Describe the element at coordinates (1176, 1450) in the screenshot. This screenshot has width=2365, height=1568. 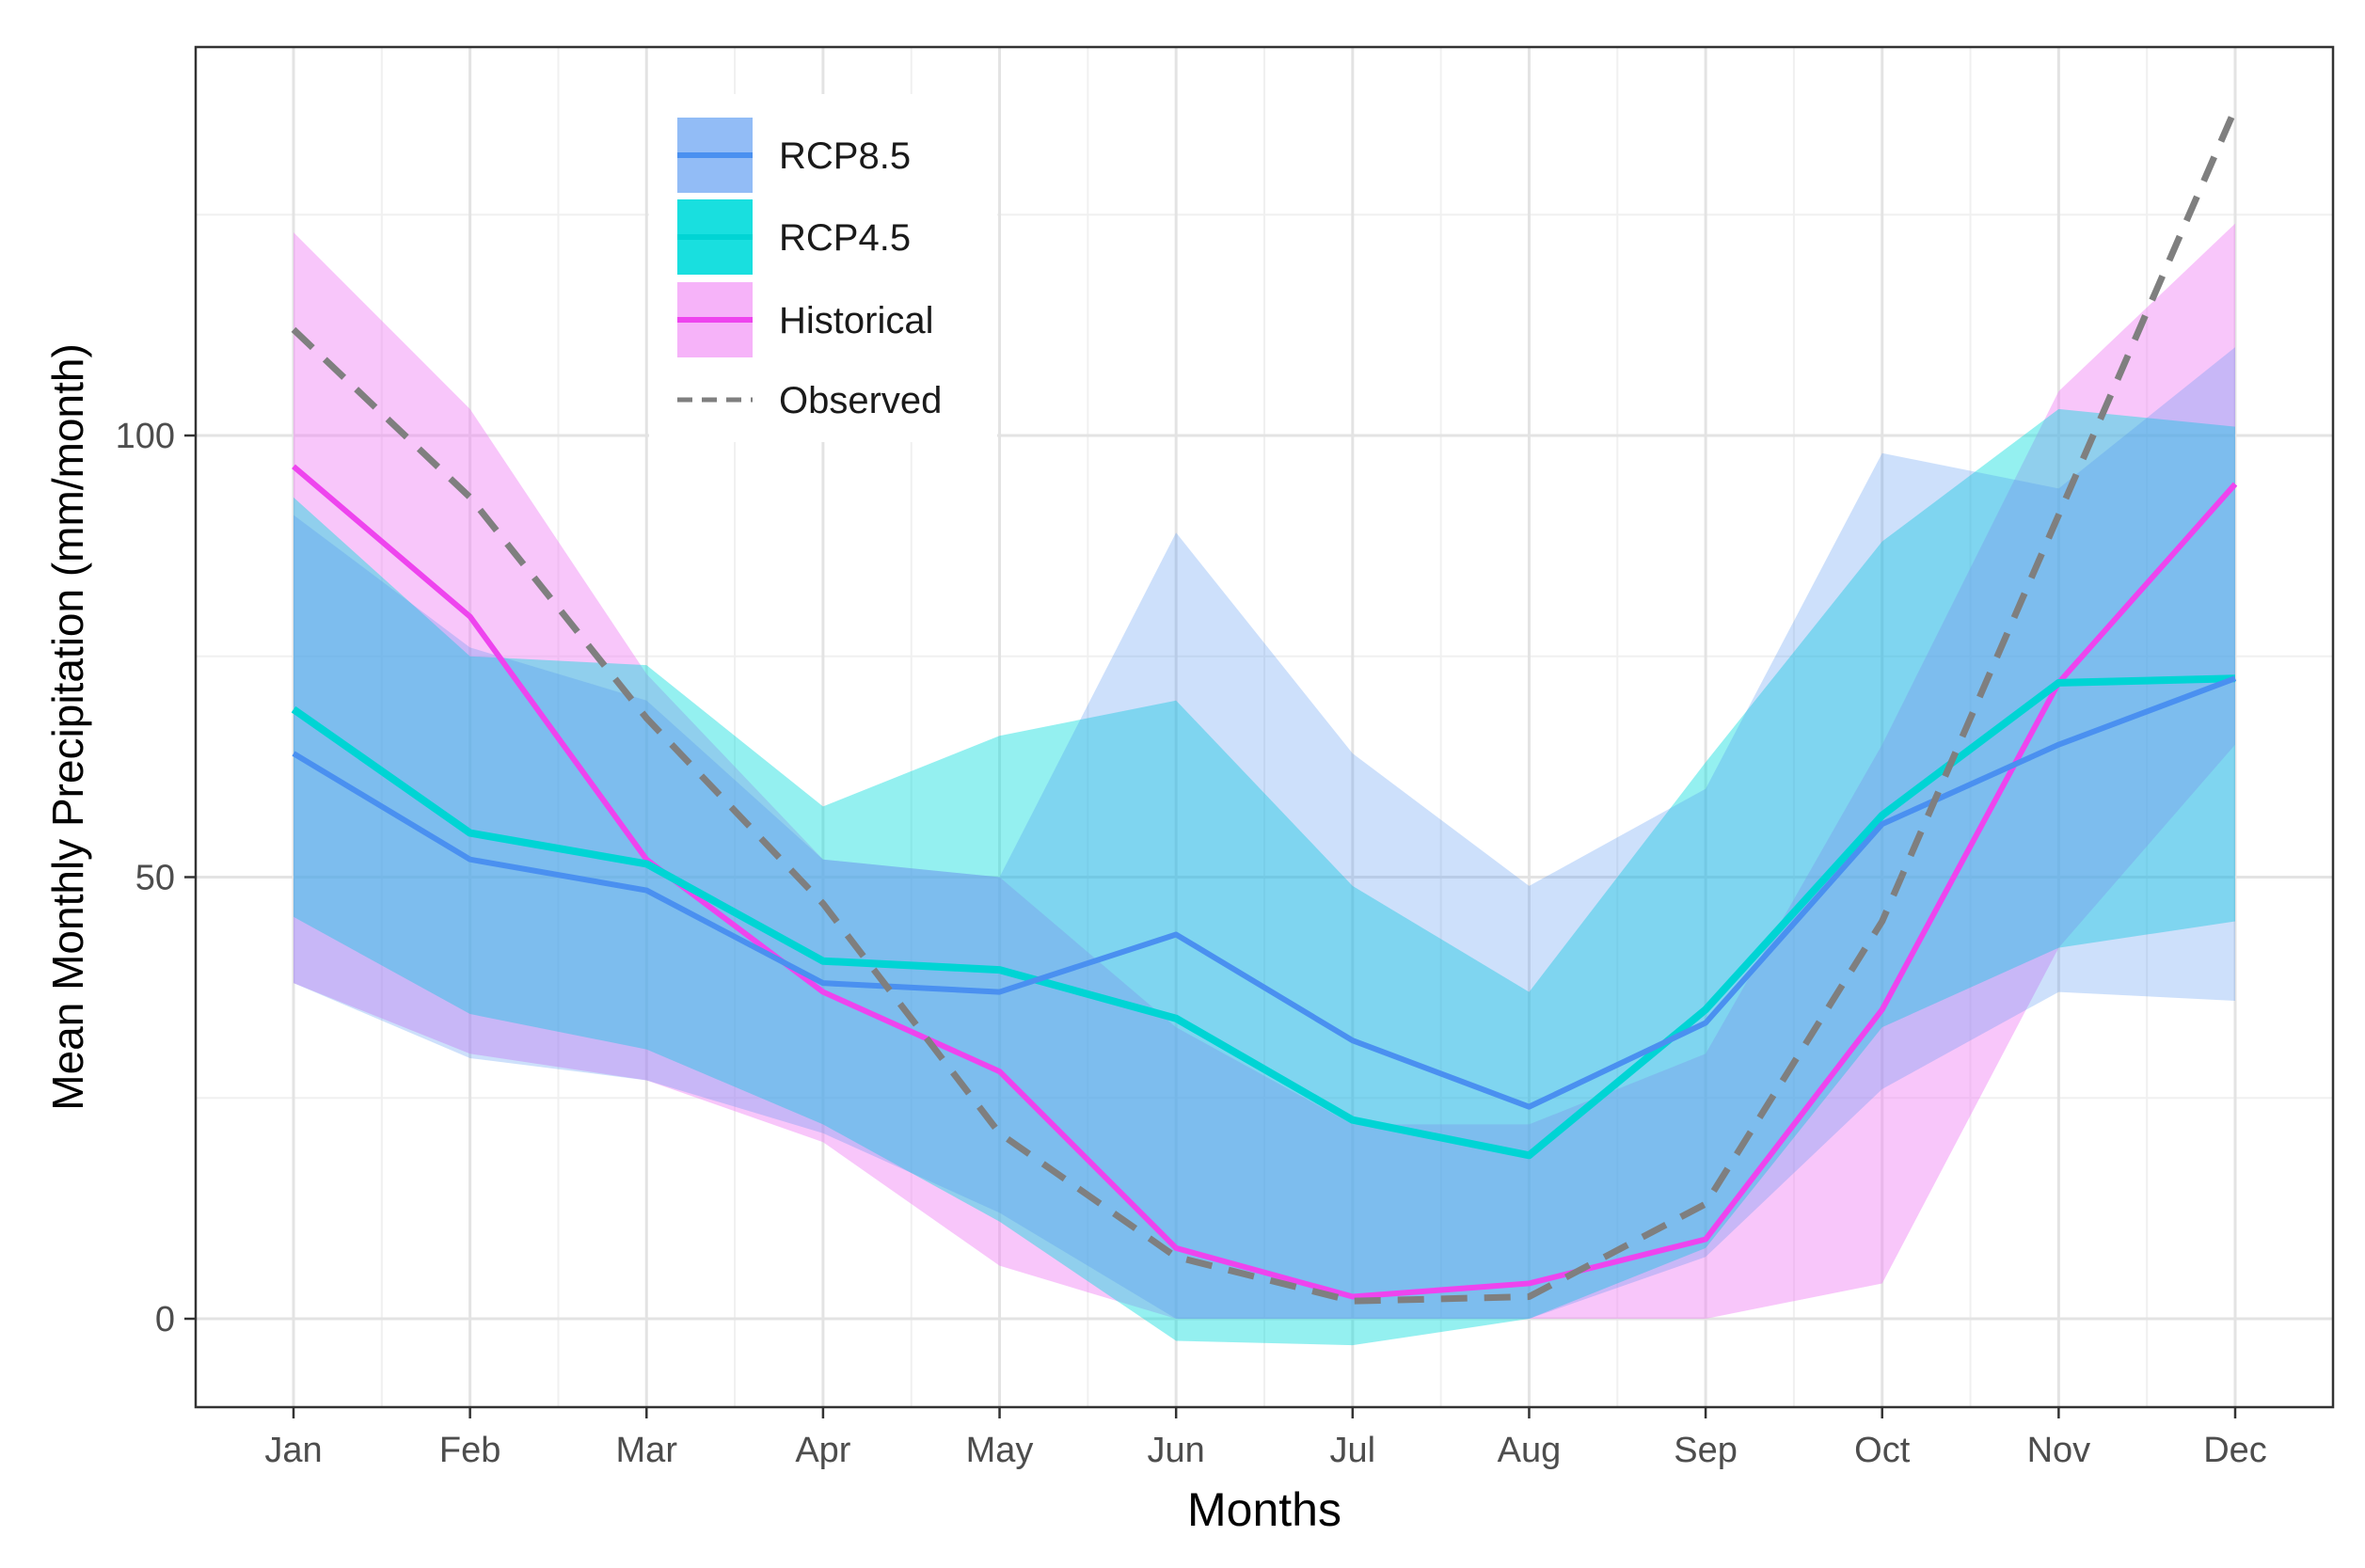
I see `x-tick-label: Jun` at that location.